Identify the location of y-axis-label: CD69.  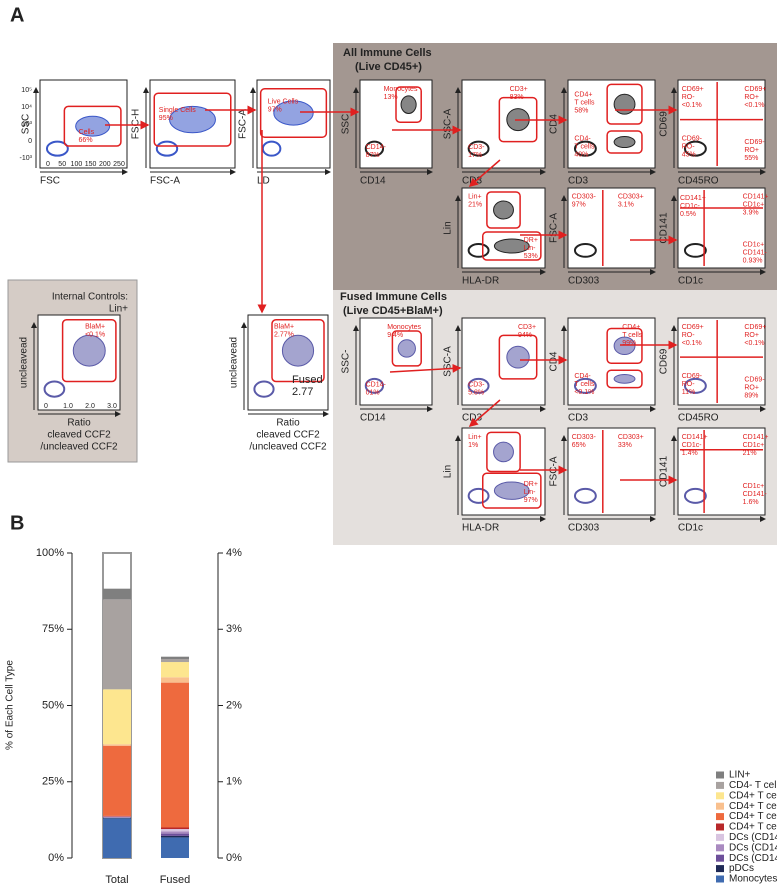
(664, 124).